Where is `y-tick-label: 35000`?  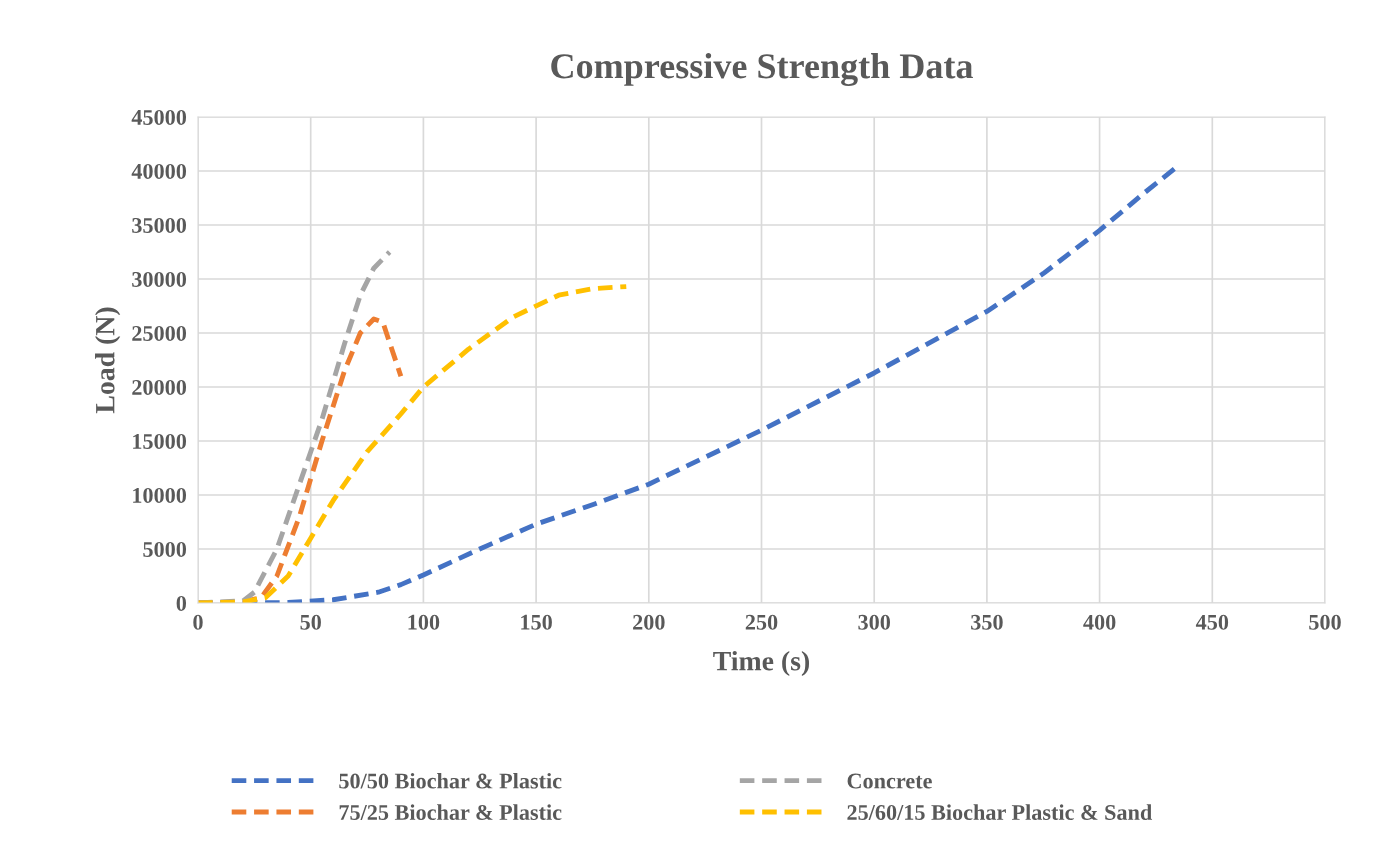
y-tick-label: 35000 is located at coordinates (159, 225).